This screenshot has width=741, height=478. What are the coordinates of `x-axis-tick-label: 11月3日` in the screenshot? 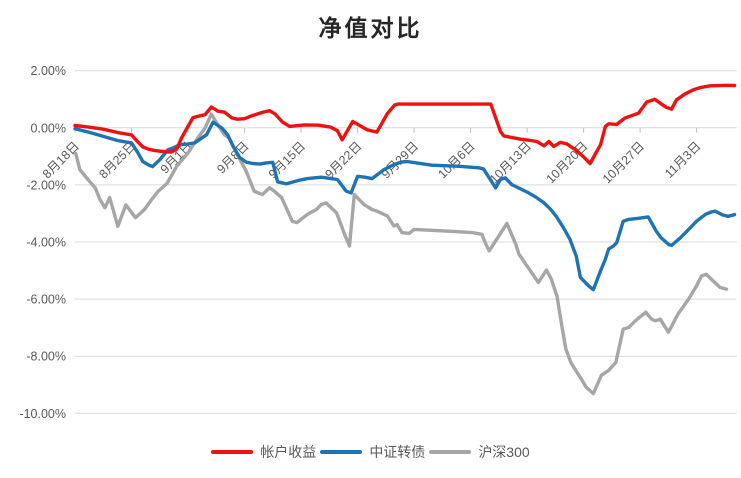 It's located at (683, 160).